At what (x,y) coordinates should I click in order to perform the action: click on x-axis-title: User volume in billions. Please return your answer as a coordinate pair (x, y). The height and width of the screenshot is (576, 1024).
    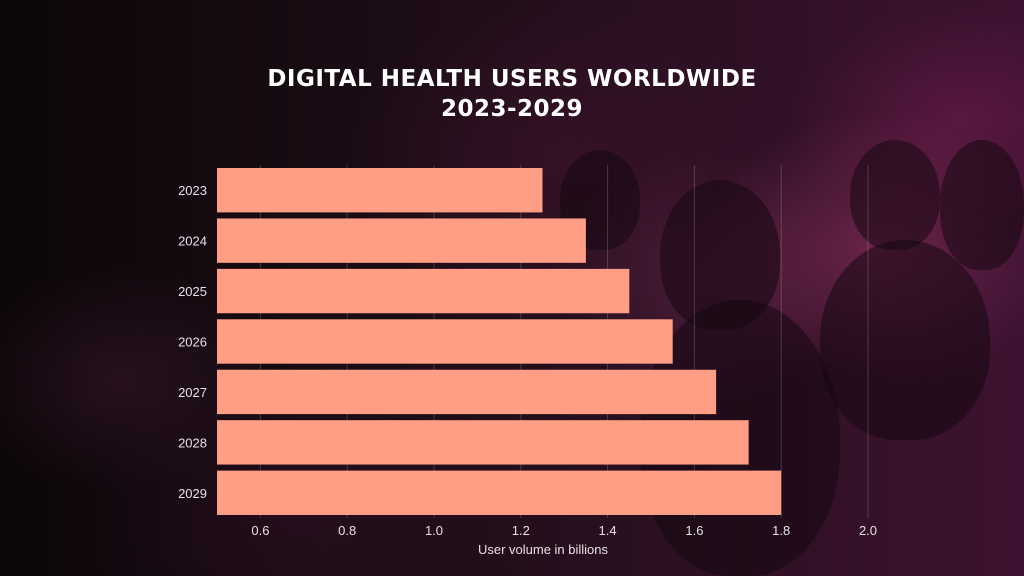
    Looking at the image, I should click on (543, 549).